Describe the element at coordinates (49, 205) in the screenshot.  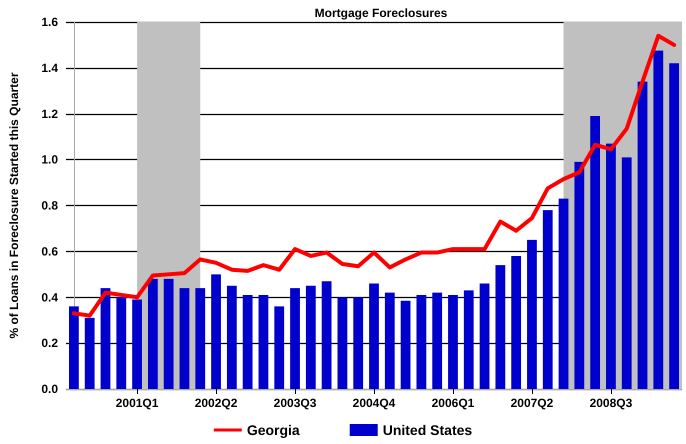
I see `y-tick-label: 0.8` at that location.